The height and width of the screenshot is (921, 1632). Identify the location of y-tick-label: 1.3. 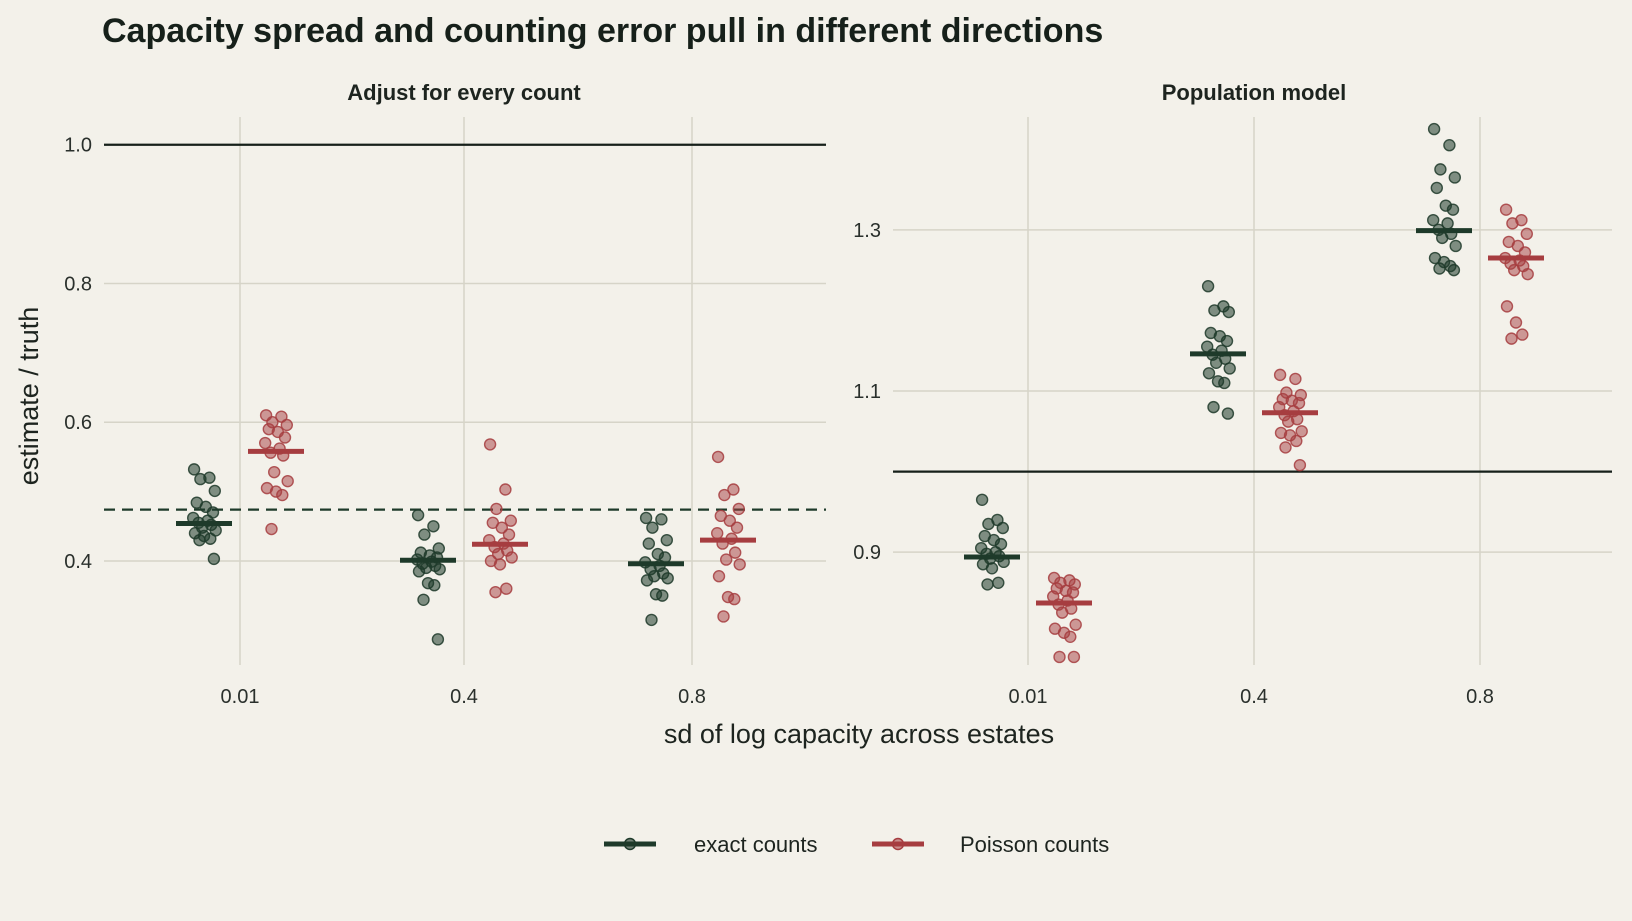
(867, 231).